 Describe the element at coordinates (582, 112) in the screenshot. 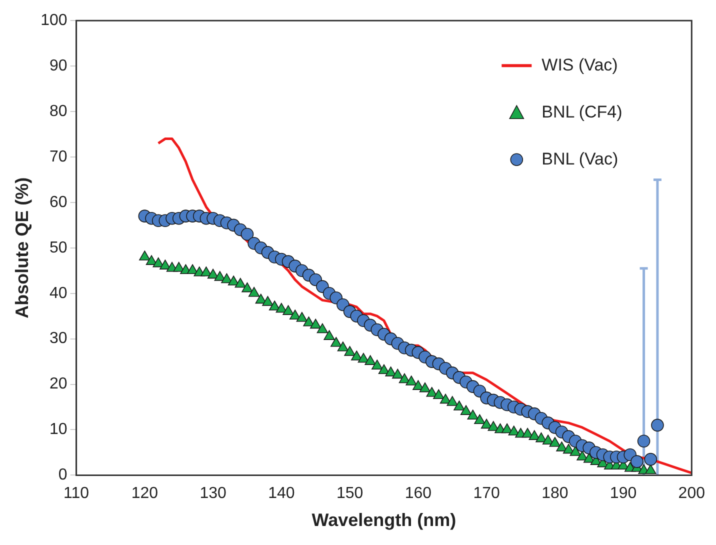

I see `legend-label: BNL (CF4)` at that location.